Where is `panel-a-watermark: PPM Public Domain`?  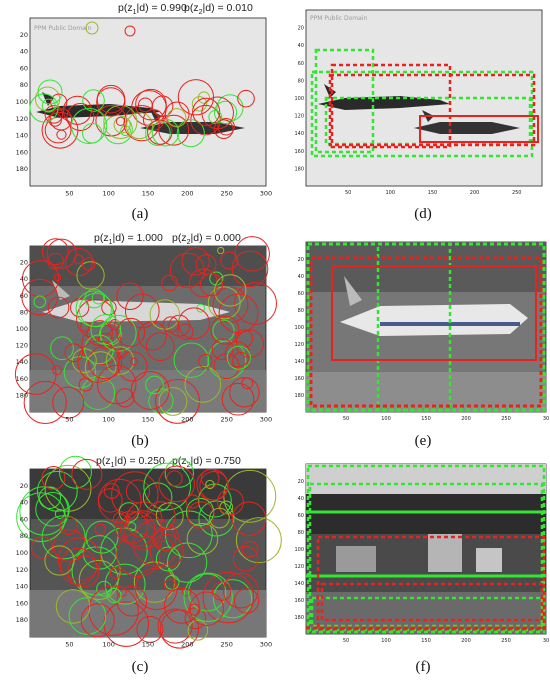 panel-a-watermark: PPM Public Domain is located at coordinates (62, 28).